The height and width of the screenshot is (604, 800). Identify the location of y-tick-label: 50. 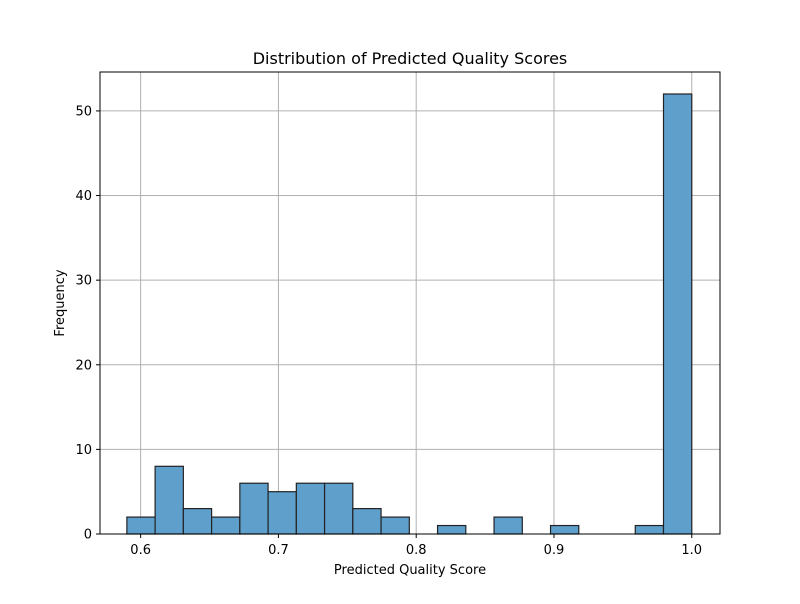
(83, 111).